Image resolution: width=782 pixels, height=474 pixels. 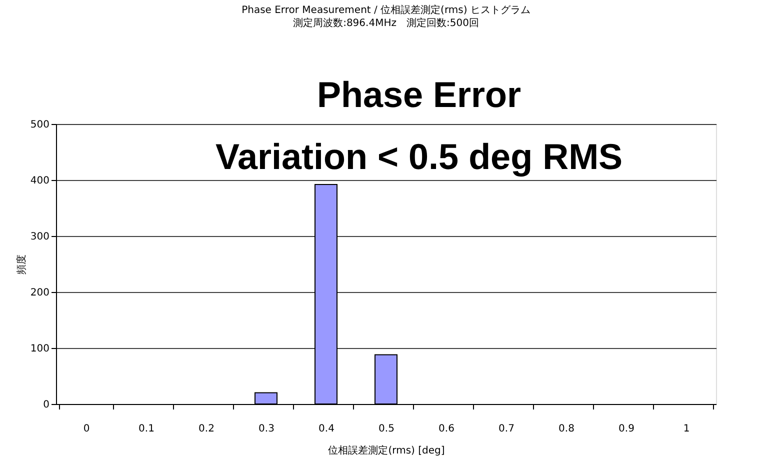 I want to click on y-axis-title: 頻度, so click(x=21, y=264).